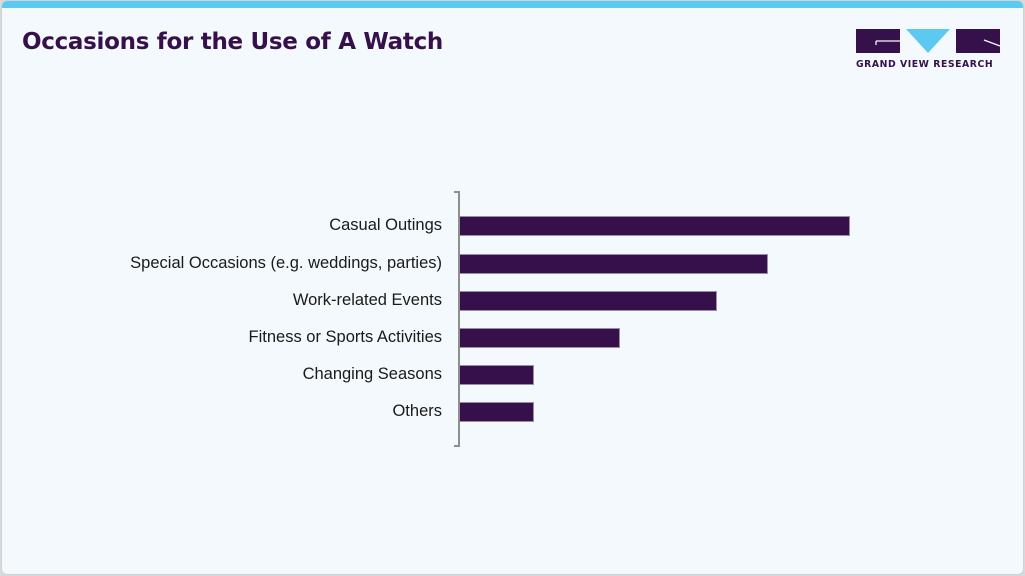 This screenshot has height=576, width=1025. What do you see at coordinates (232, 42) in the screenshot?
I see `page-title: Occasions for the Use of A Watch` at bounding box center [232, 42].